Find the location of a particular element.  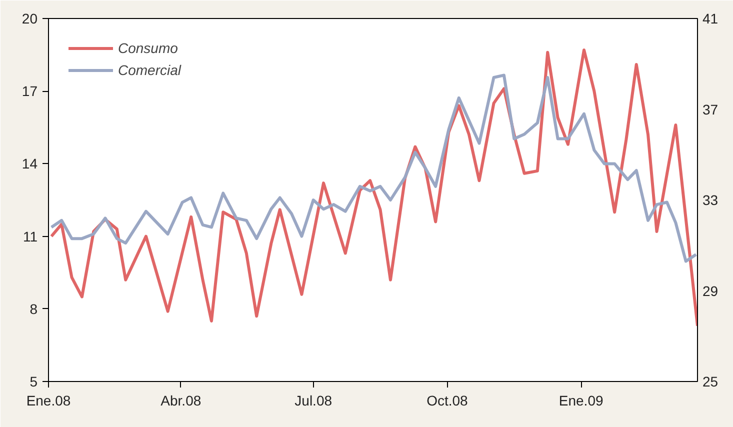

x-tick-label: Ene.09 is located at coordinates (581, 400).